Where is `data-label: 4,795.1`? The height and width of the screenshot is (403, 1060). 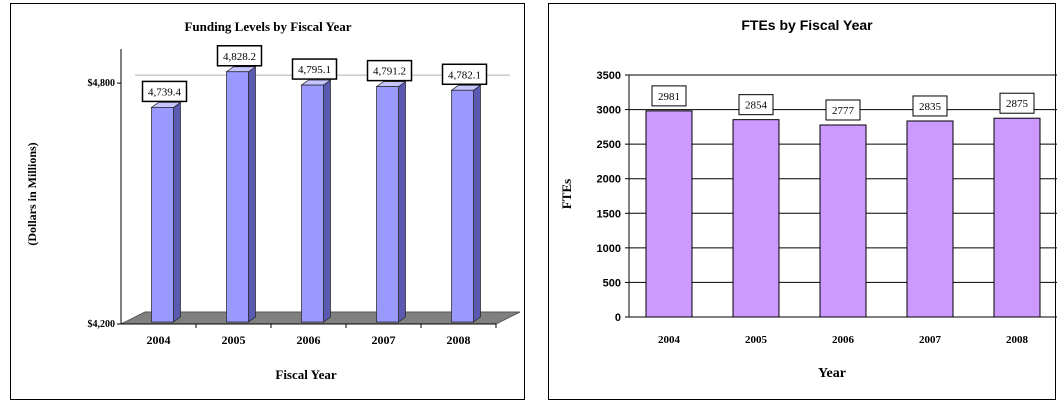
data-label: 4,795.1 is located at coordinates (314, 70).